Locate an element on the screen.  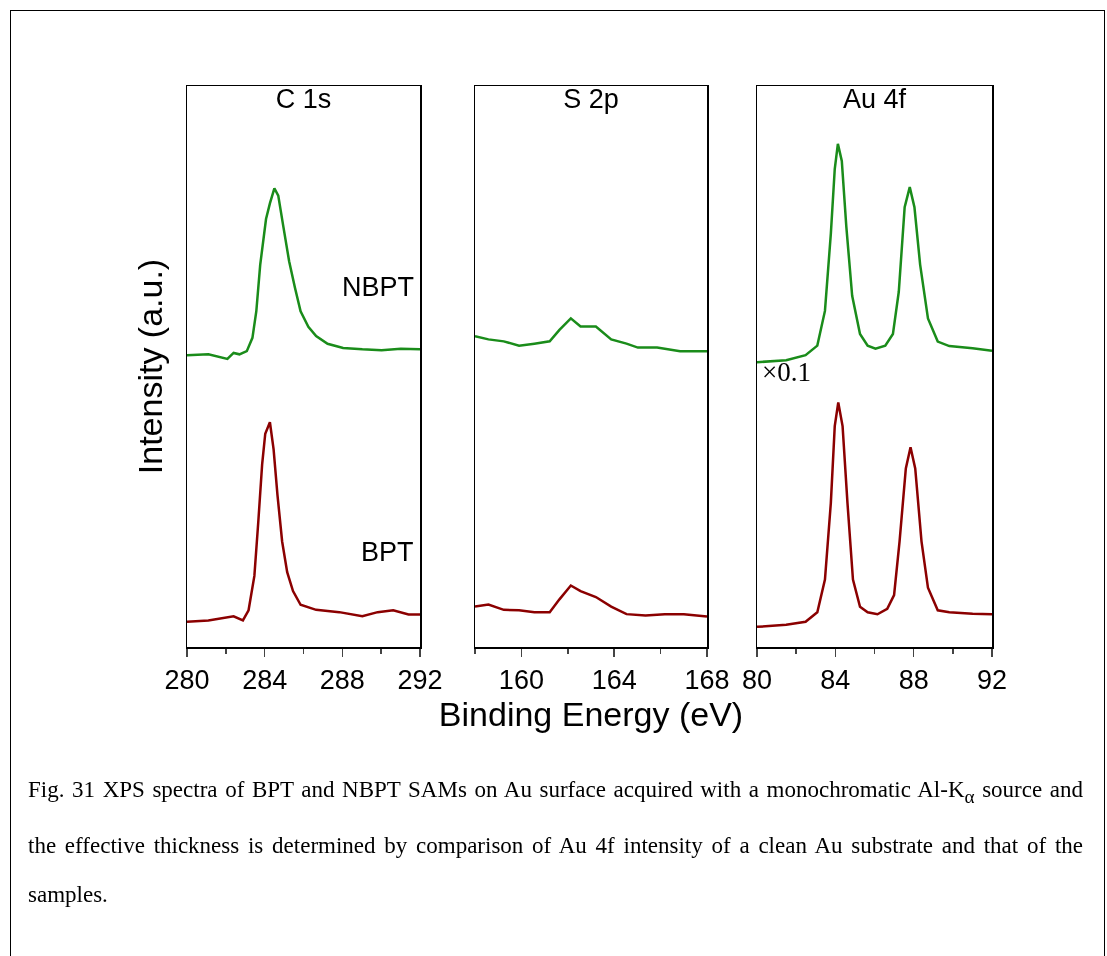
x-tick-label: 292 is located at coordinates (420, 679).